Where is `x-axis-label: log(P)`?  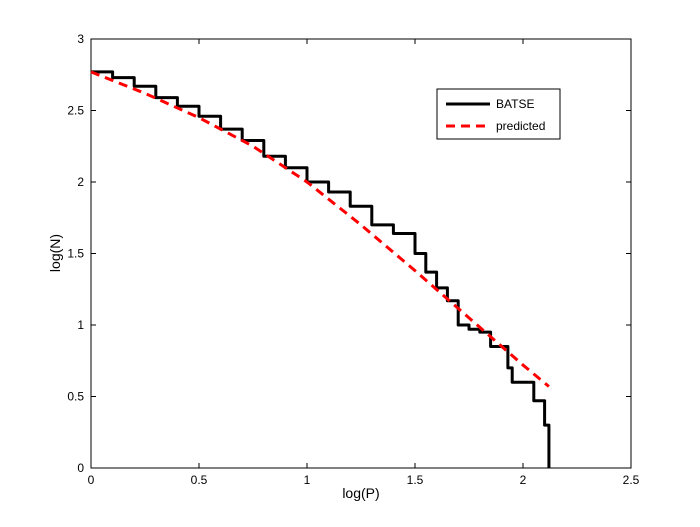
x-axis-label: log(P) is located at coordinates (360, 493).